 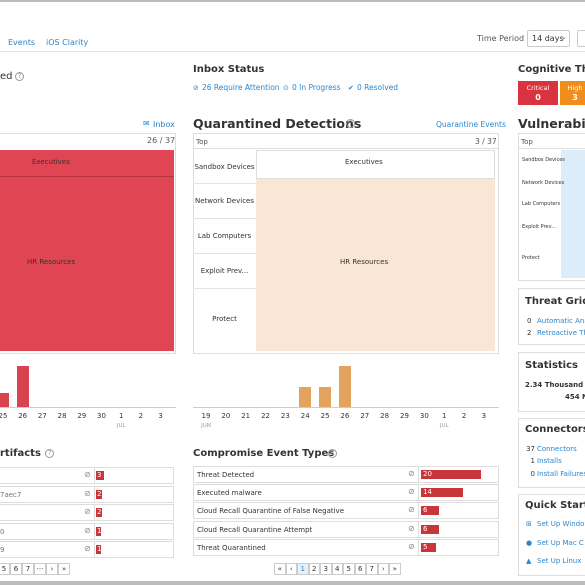 I want to click on count: 3 / 37, so click(x=486, y=141).